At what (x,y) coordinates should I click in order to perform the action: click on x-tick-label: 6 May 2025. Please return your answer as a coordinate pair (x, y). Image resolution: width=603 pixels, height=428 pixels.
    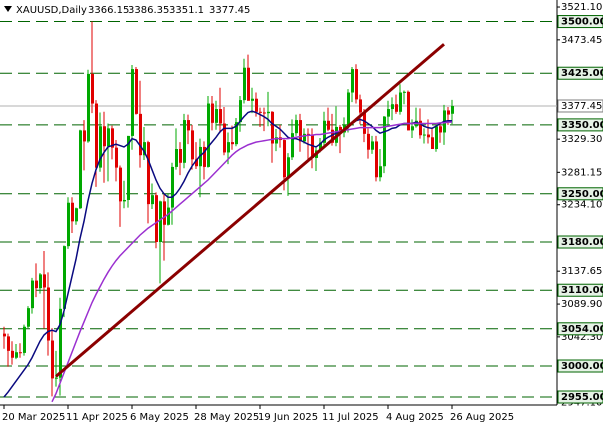
    Looking at the image, I should click on (159, 417).